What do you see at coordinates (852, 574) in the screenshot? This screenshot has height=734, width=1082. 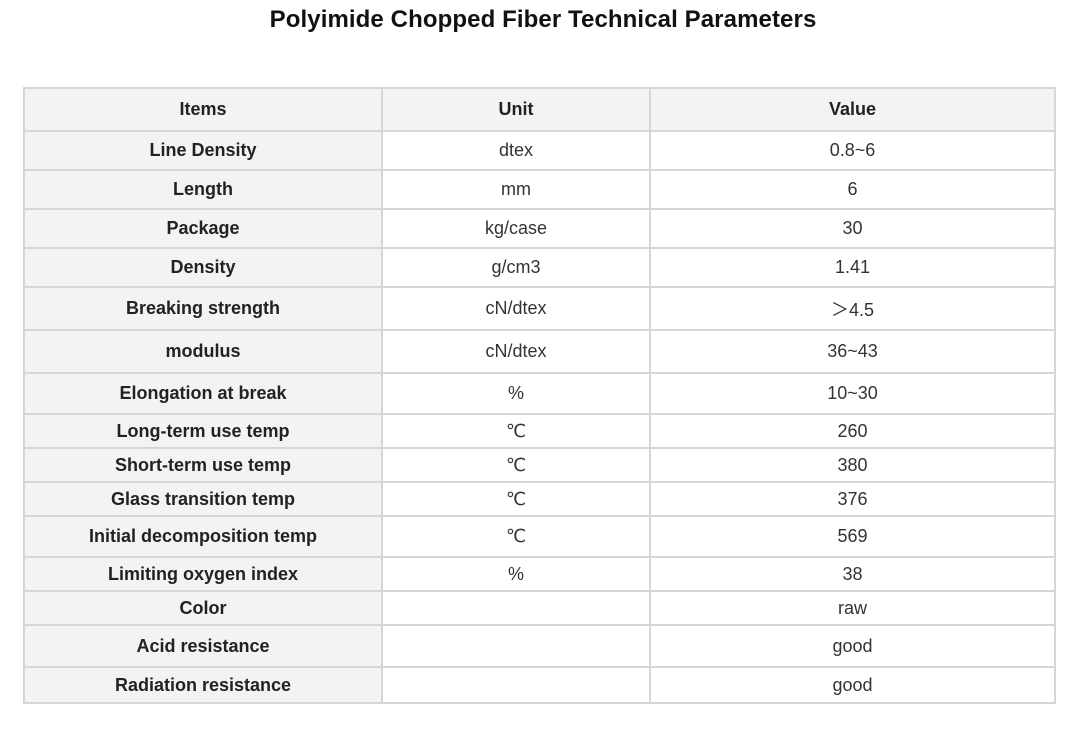 I see `value-cell: 38` at bounding box center [852, 574].